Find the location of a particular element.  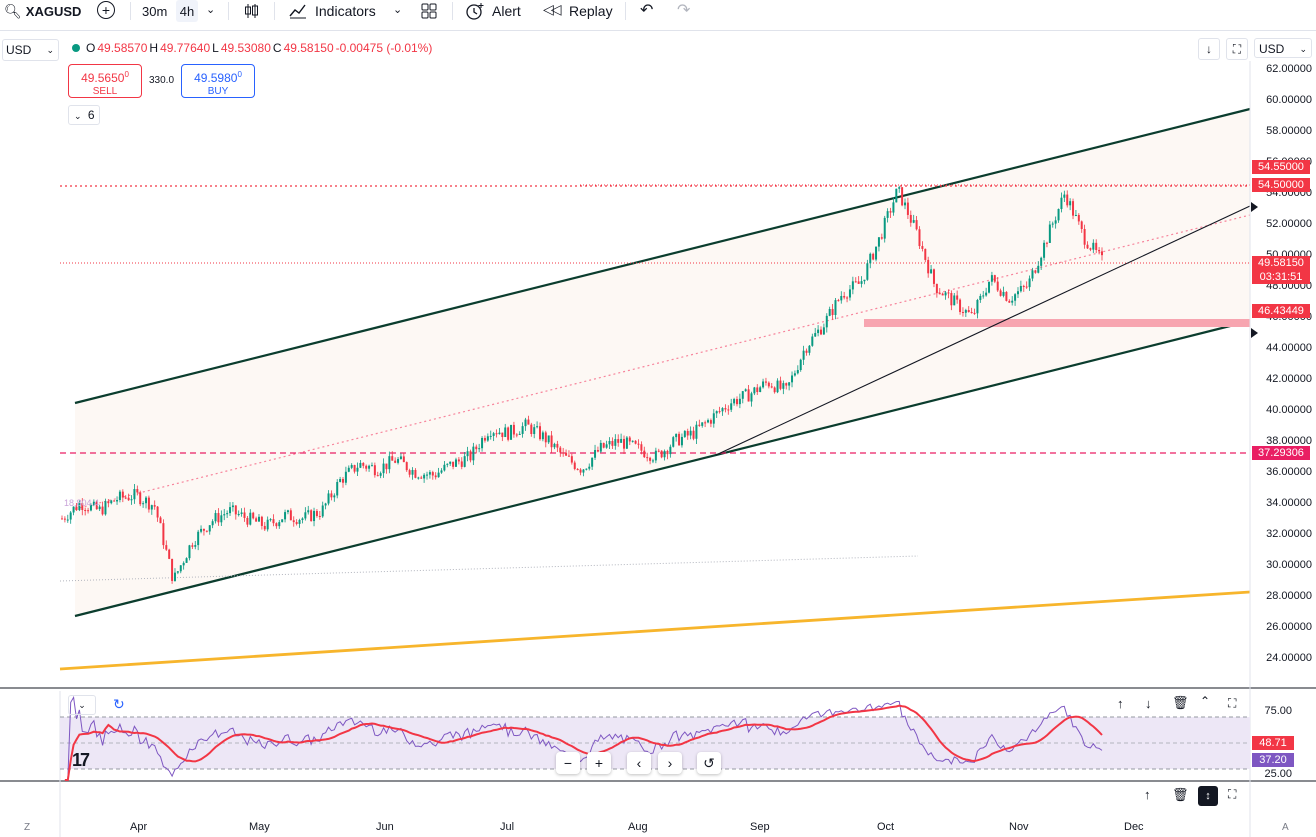

replay-button: Replay is located at coordinates (591, 11).